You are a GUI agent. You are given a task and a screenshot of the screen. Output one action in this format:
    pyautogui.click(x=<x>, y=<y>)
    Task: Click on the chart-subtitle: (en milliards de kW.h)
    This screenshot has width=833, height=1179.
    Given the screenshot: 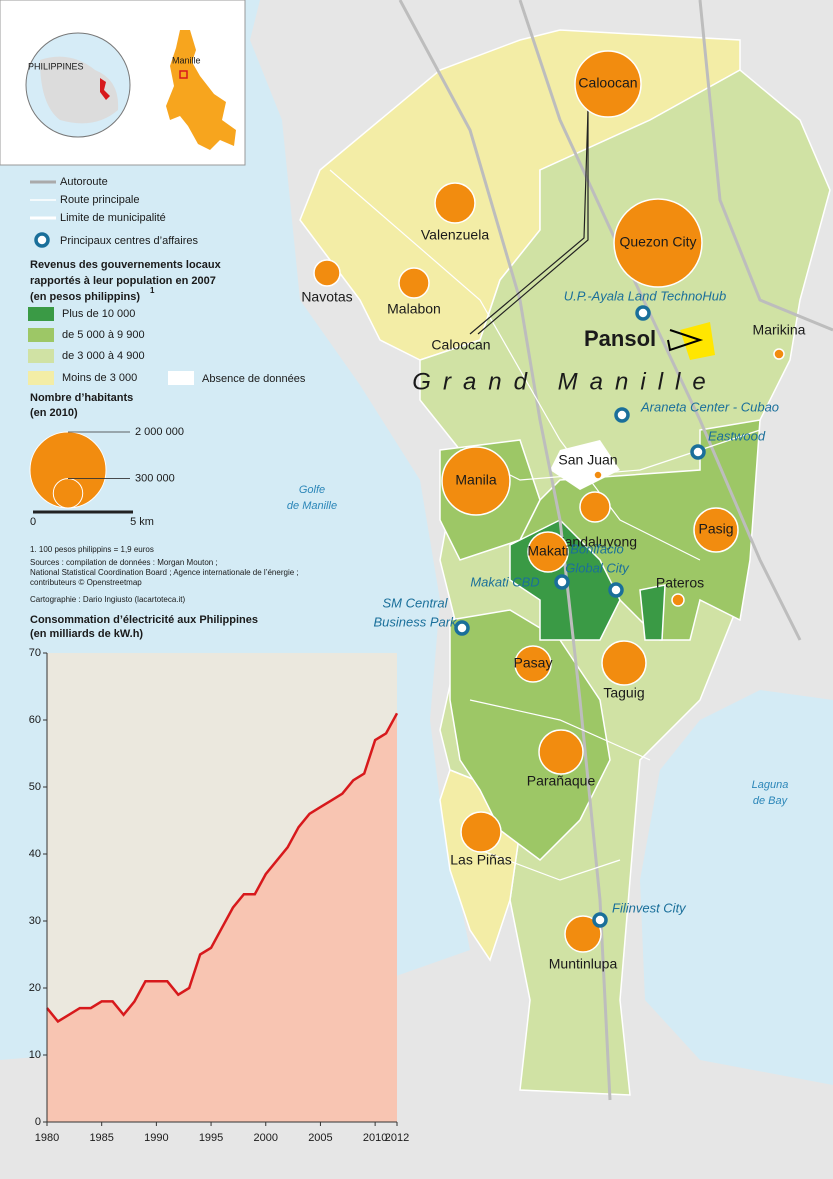 What is the action you would take?
    pyautogui.click(x=86, y=634)
    